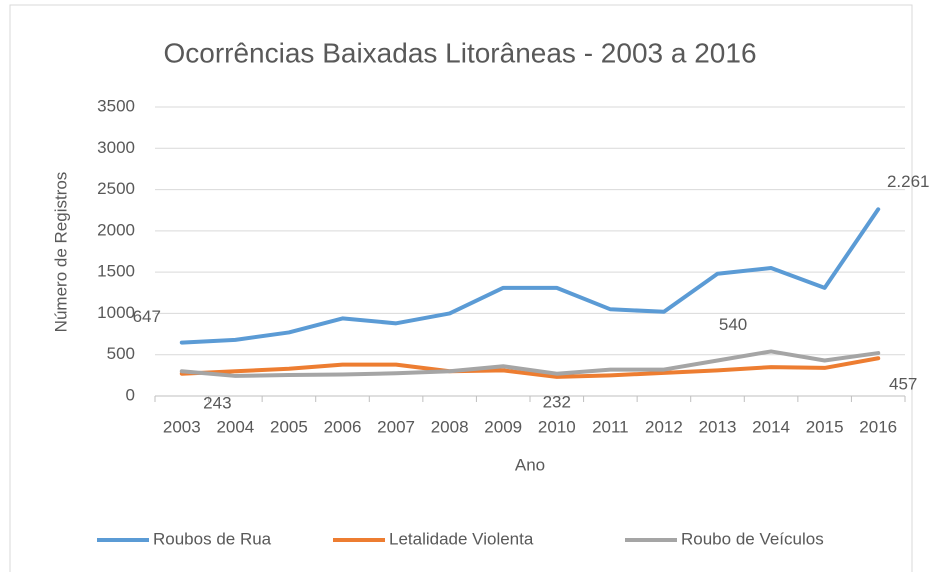  What do you see at coordinates (878, 426) in the screenshot?
I see `x-tick-label: 2016` at bounding box center [878, 426].